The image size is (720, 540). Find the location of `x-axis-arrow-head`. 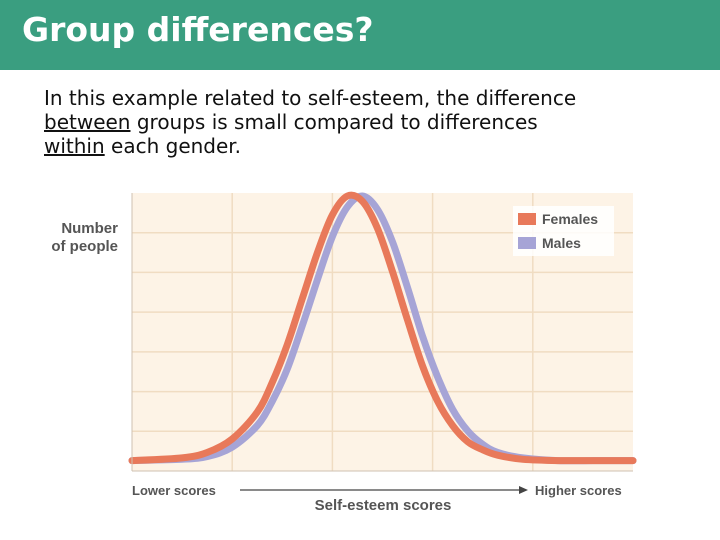

x-axis-arrow-head is located at coordinates (523, 490).